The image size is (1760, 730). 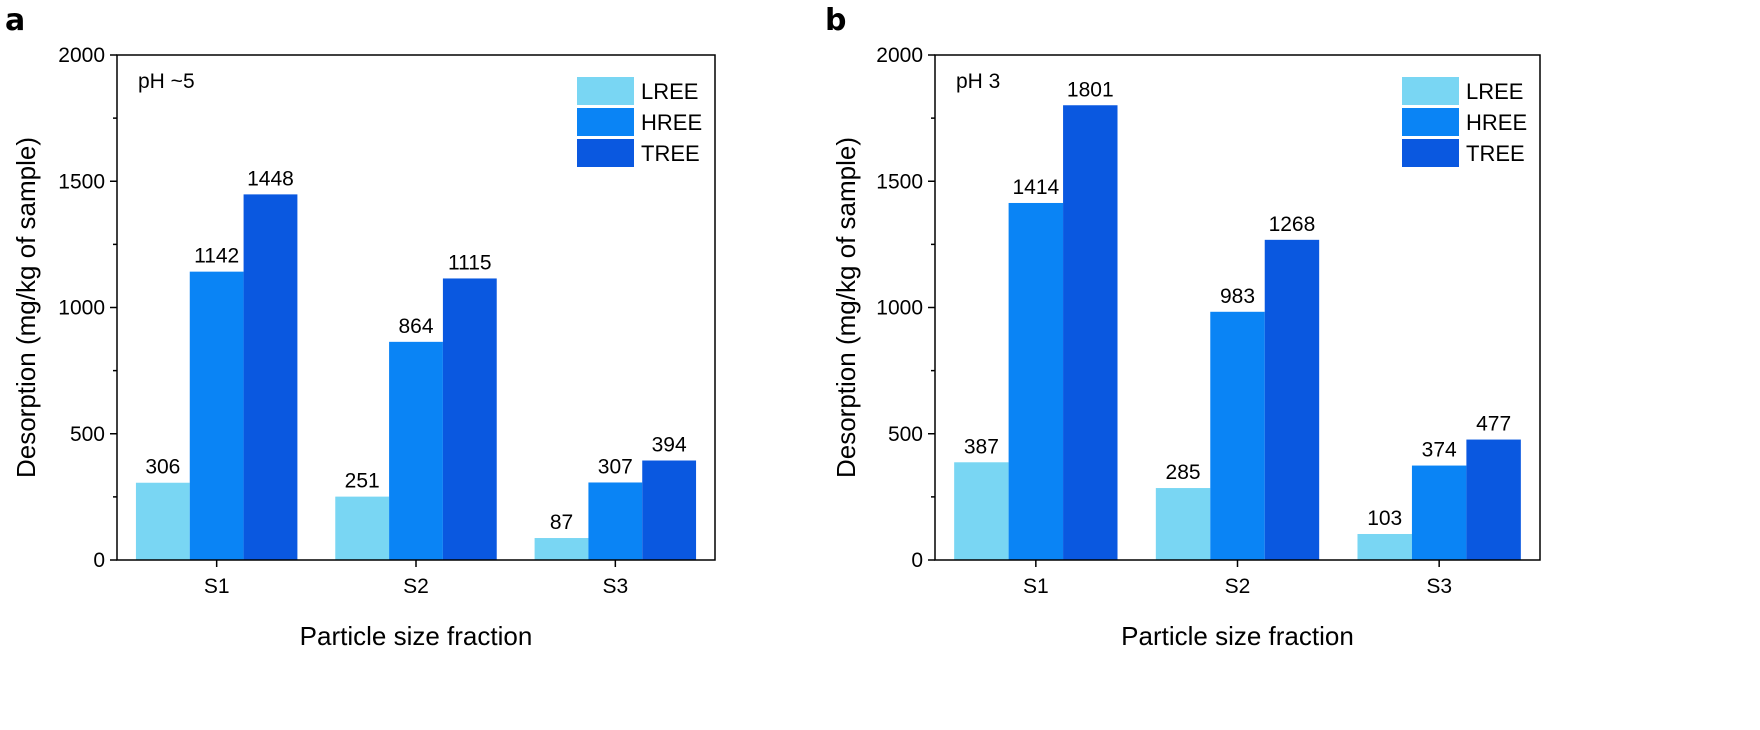 I want to click on ph-annotation: pH 3, so click(x=978, y=81).